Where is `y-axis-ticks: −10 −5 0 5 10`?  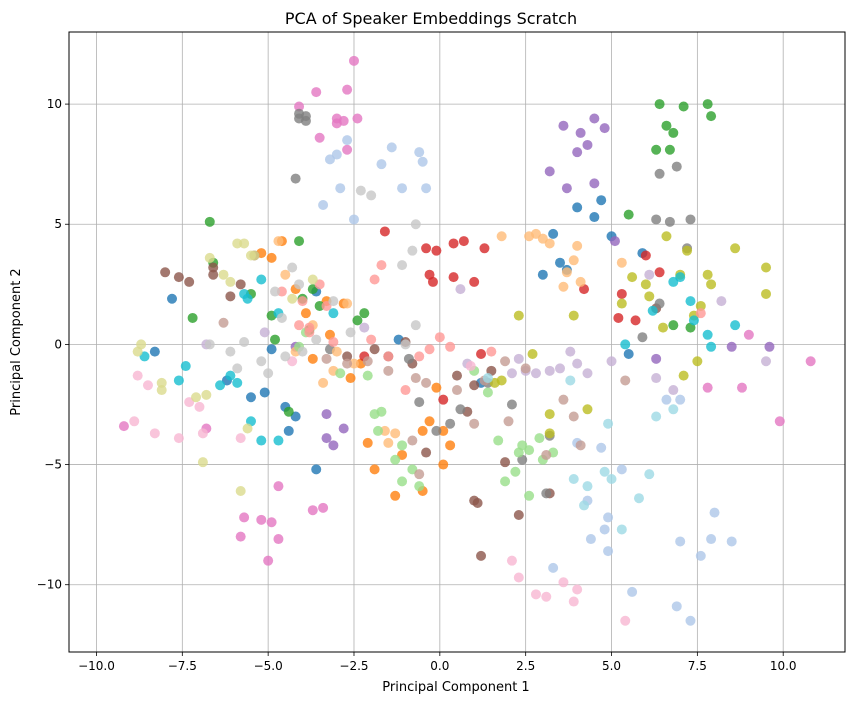
y-axis-ticks: −10 −5 0 5 10 is located at coordinates (53, 344).